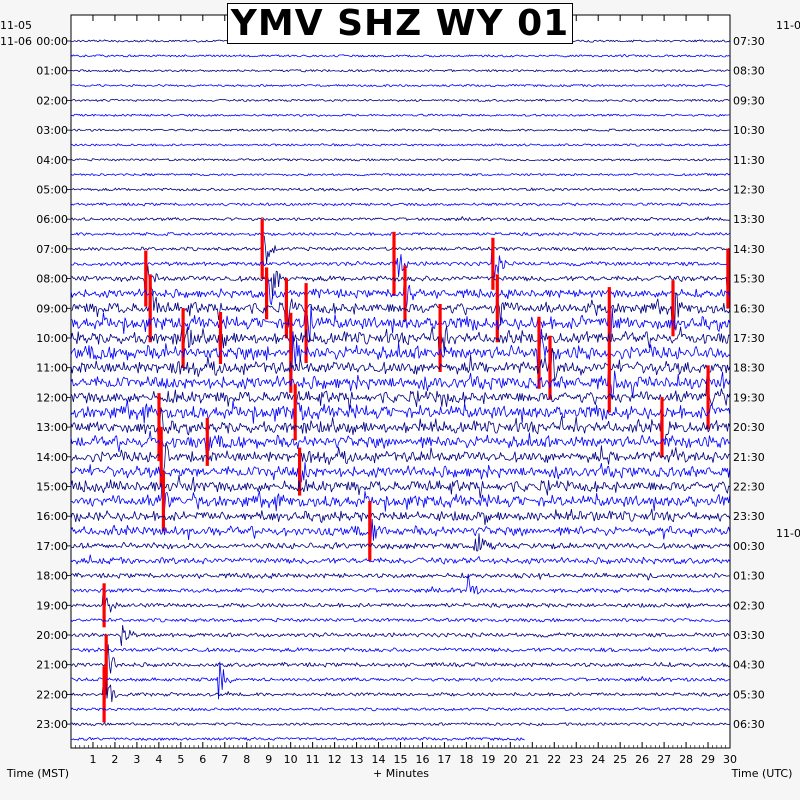 This screenshot has height=800, width=800. What do you see at coordinates (762, 773) in the screenshot?
I see `right-axis-label: Time (UTC)` at bounding box center [762, 773].